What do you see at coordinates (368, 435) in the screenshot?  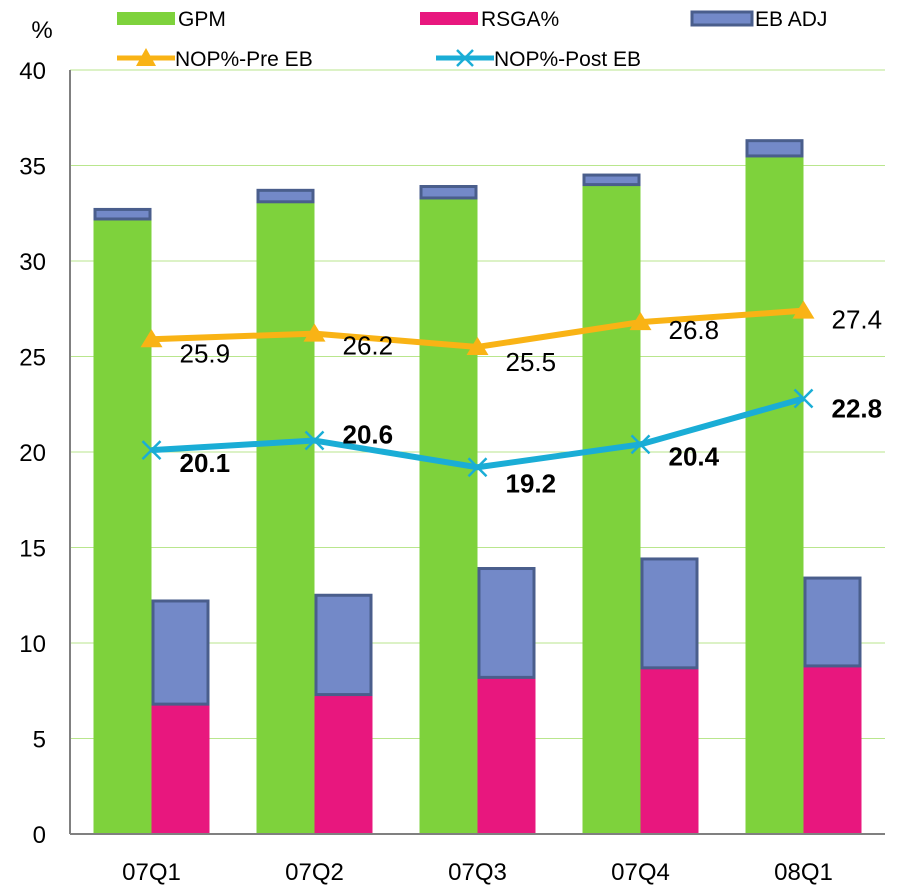 I see `data-label-nop-post-eb: 20.6` at bounding box center [368, 435].